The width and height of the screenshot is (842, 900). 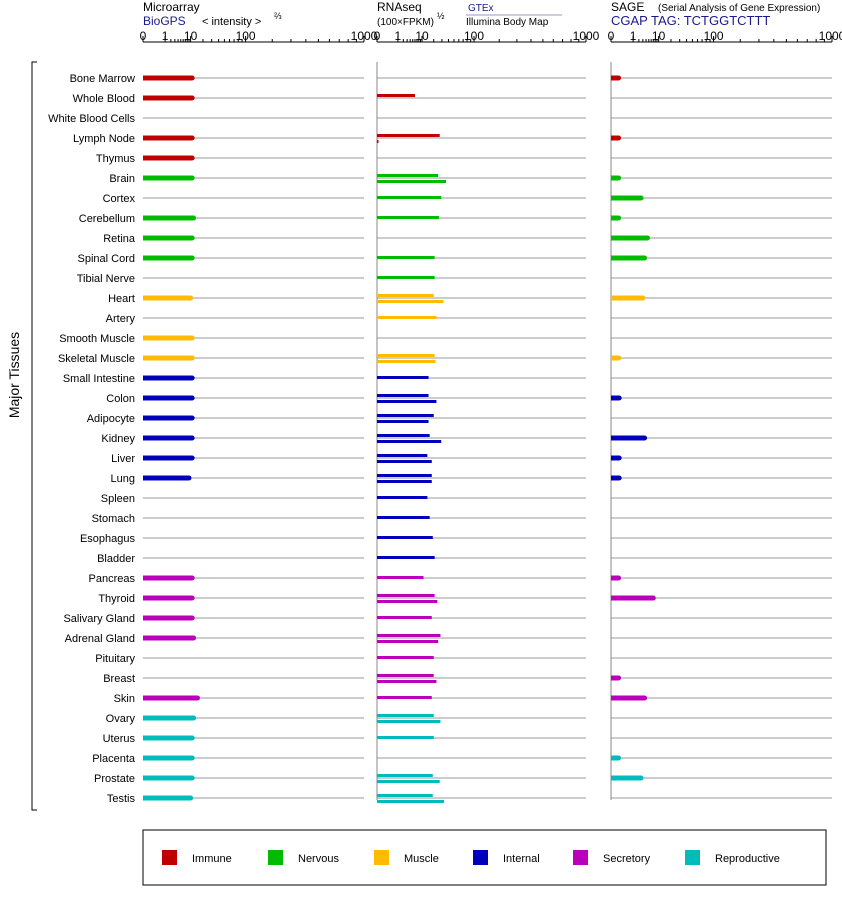 What do you see at coordinates (421, 859) in the screenshot?
I see `legend-label-muscle: Muscle` at bounding box center [421, 859].